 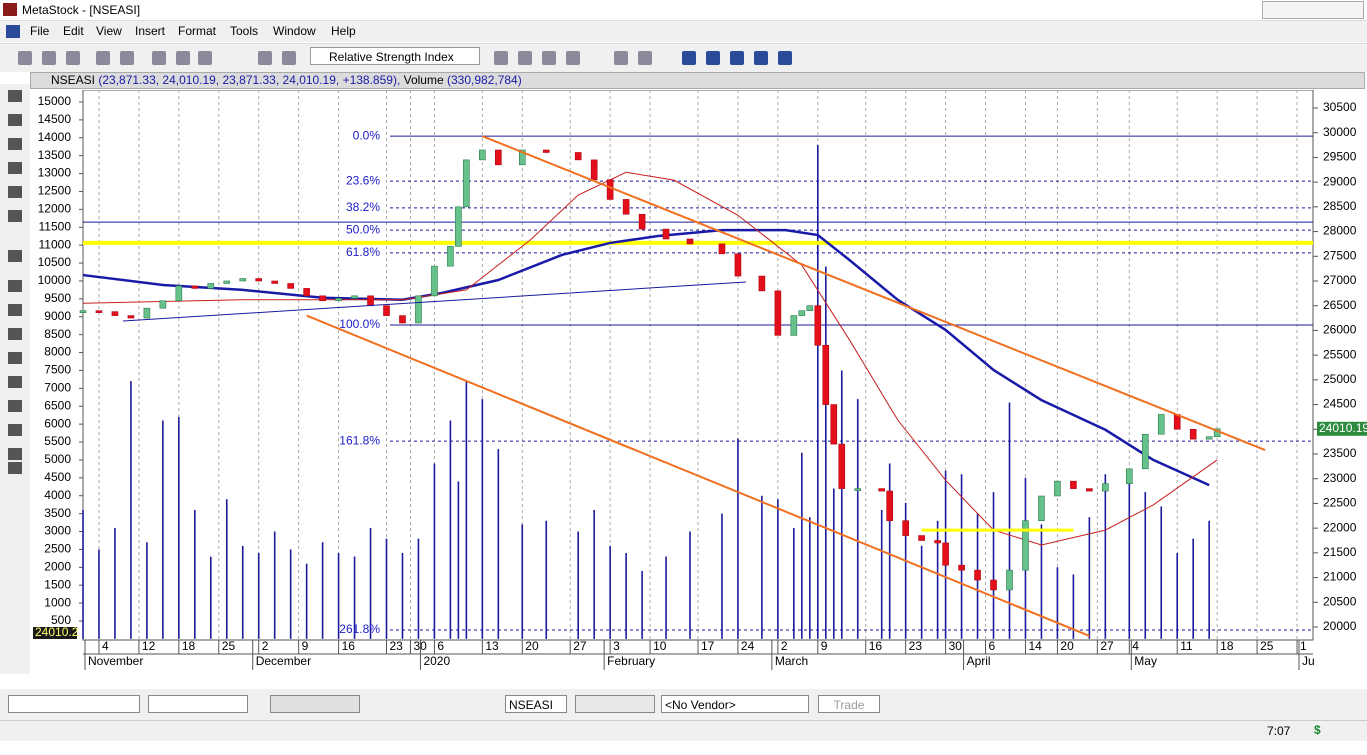 What do you see at coordinates (363, 180) in the screenshot?
I see `fib-label: 23.6%` at bounding box center [363, 180].